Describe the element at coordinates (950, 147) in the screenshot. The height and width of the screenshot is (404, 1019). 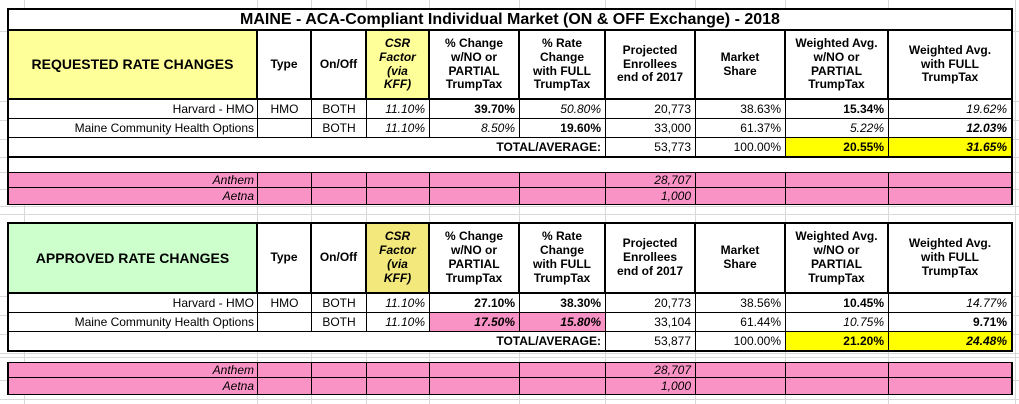
I see `cell-total-wavg-full: 31.65%` at that location.